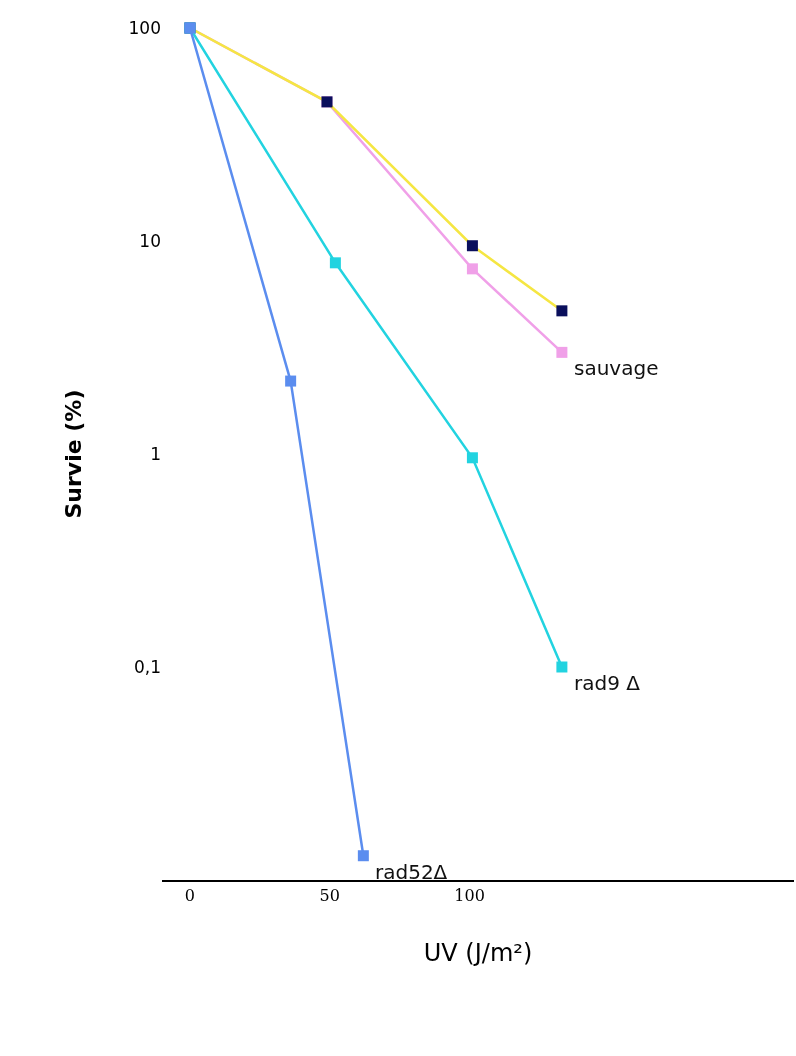 This screenshot has height=1056, width=796. Describe the element at coordinates (150, 240) in the screenshot. I see `y-tick-label: 10` at that location.